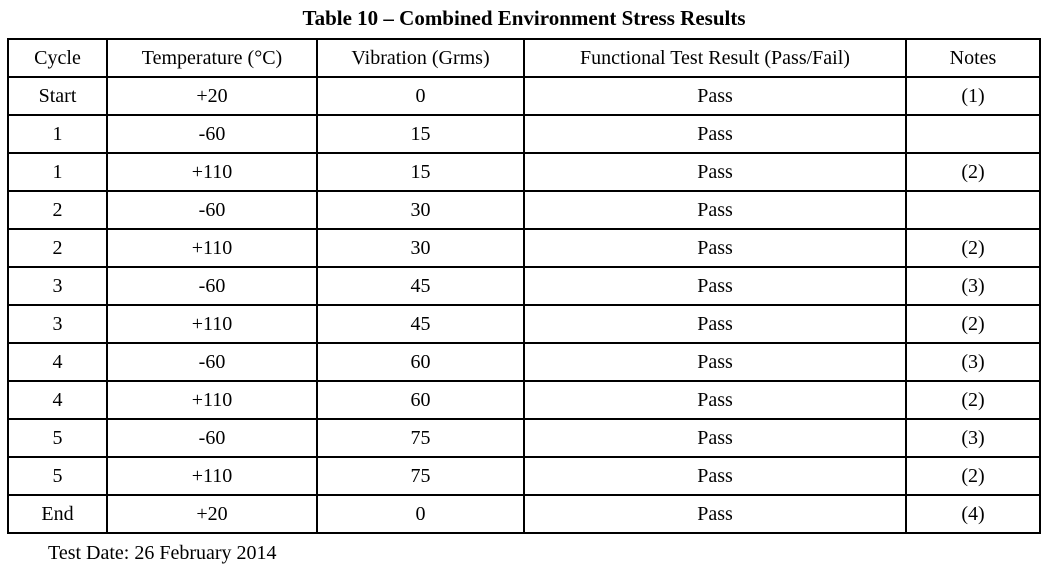 The image size is (1048, 577). What do you see at coordinates (973, 514) in the screenshot?
I see `cell-notes: (4)` at bounding box center [973, 514].